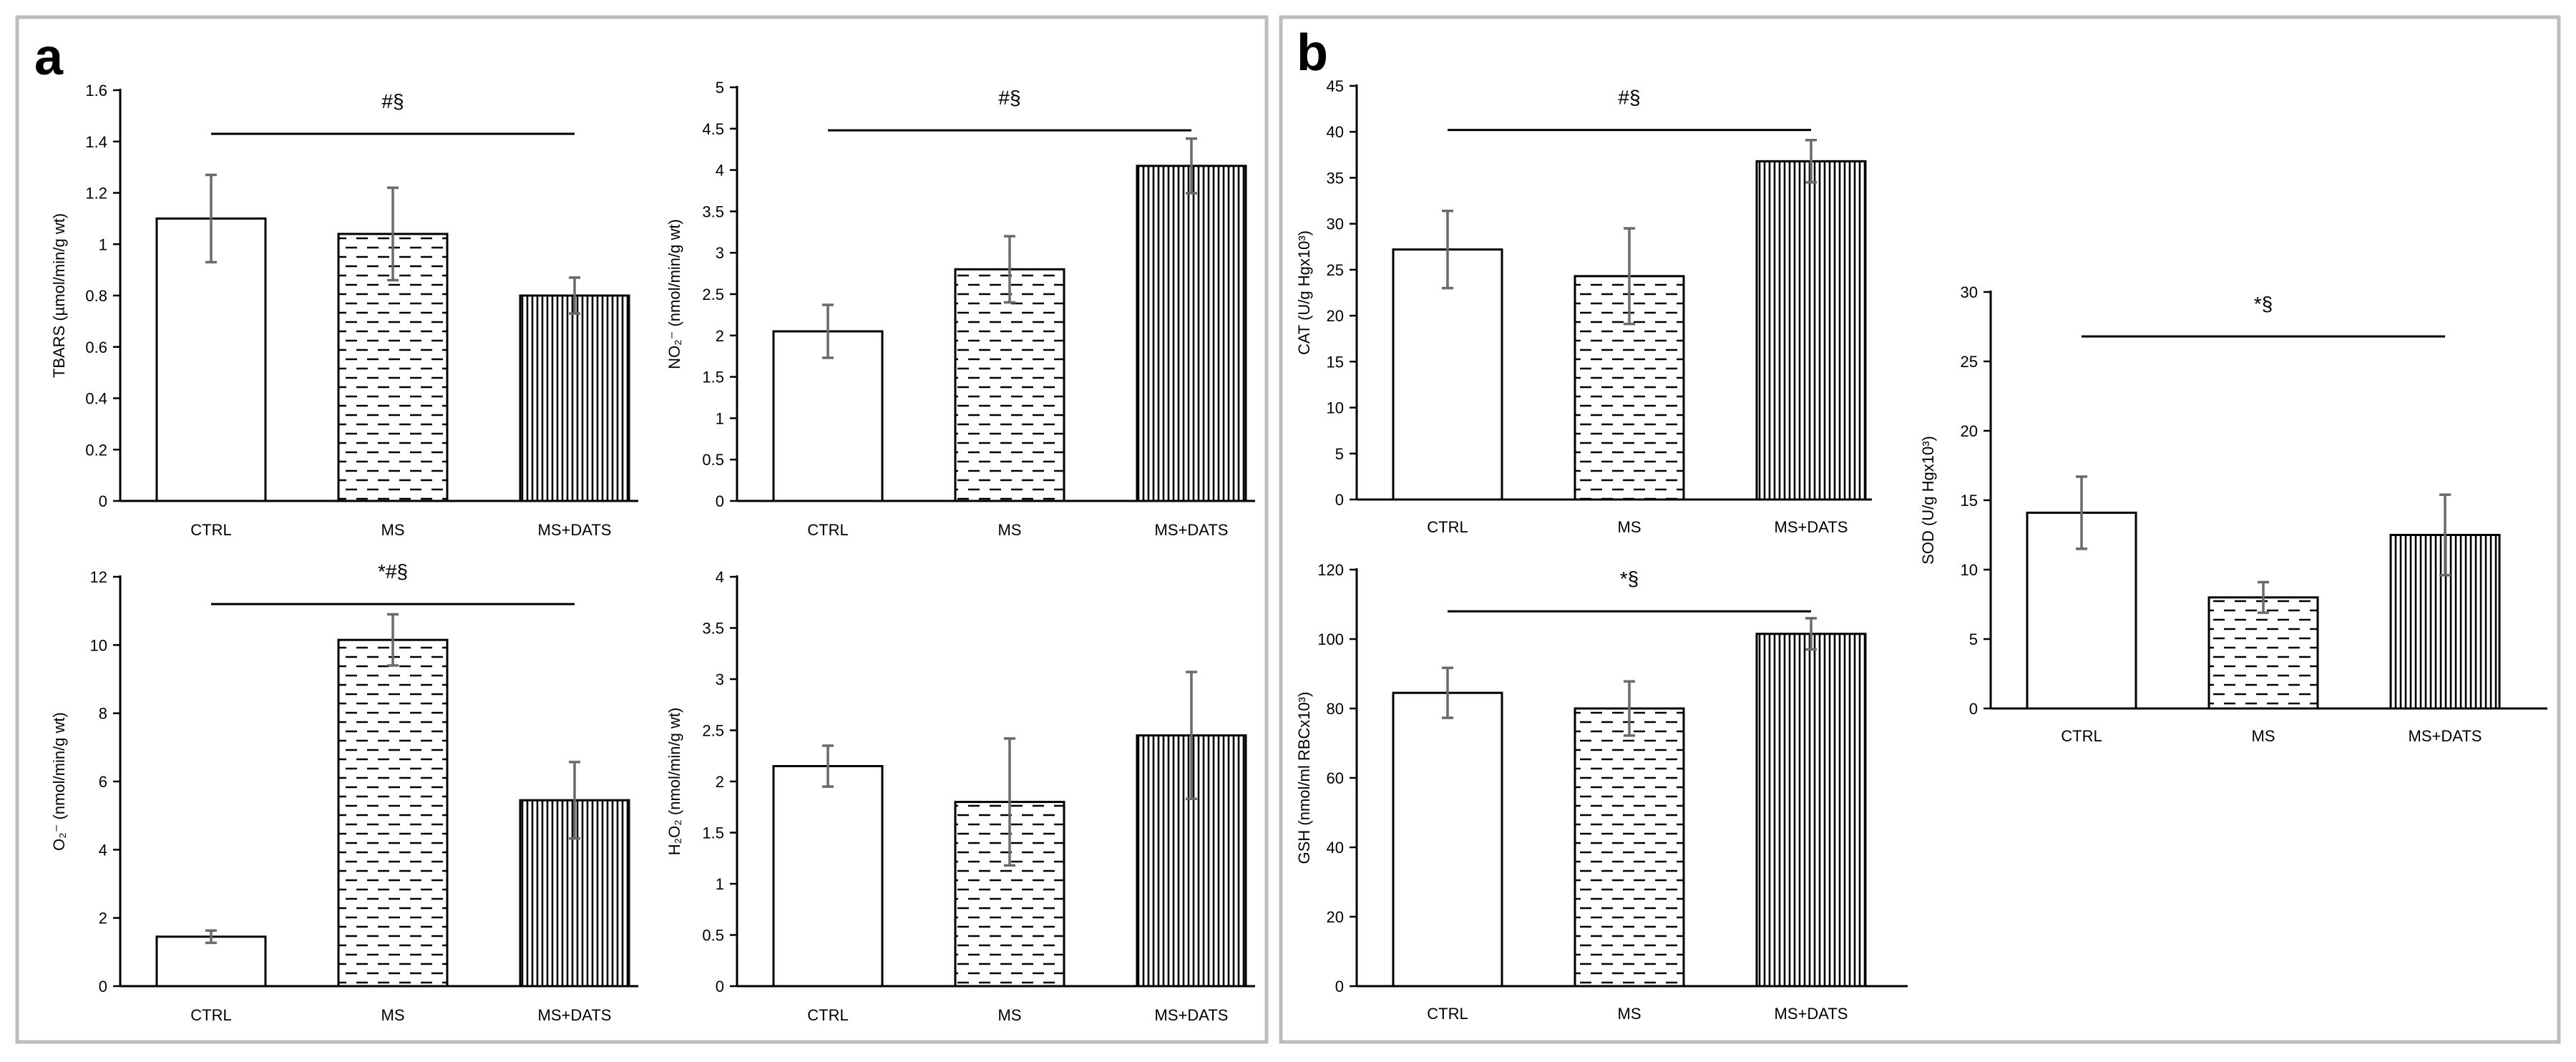  I want to click on y-tick-label: 45, so click(1335, 86).